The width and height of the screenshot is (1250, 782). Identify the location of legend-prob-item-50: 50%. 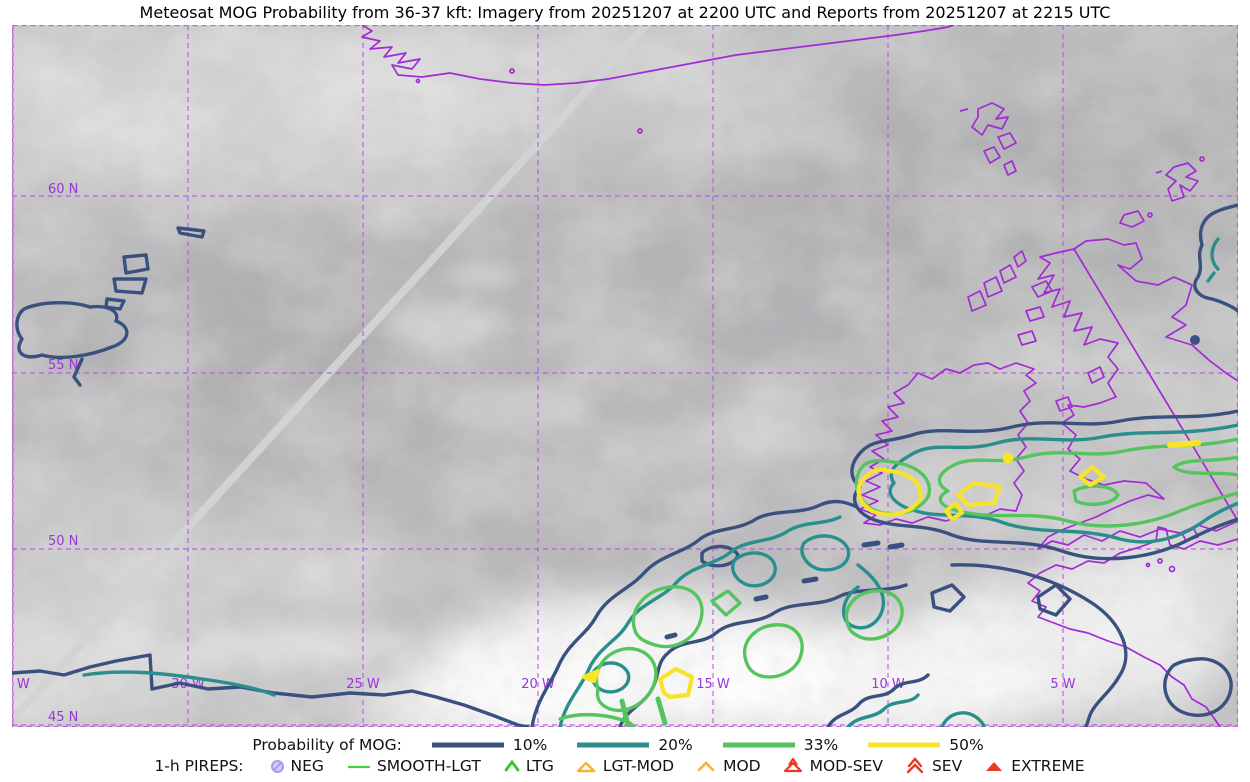
(925, 745).